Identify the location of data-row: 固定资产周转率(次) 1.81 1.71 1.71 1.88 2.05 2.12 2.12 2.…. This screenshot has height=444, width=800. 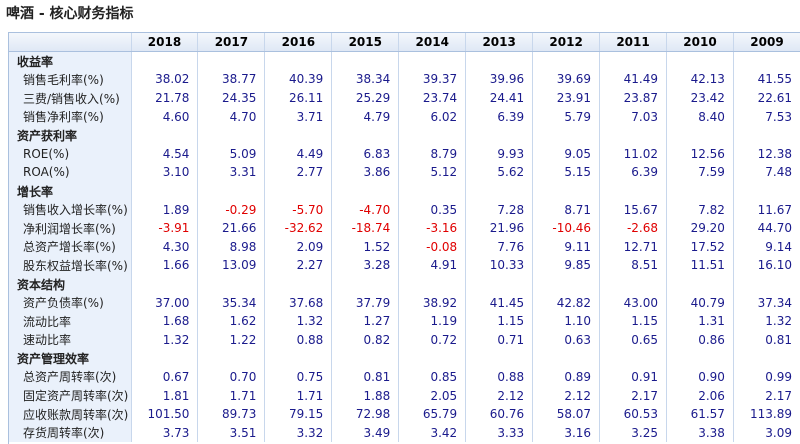
(404, 395).